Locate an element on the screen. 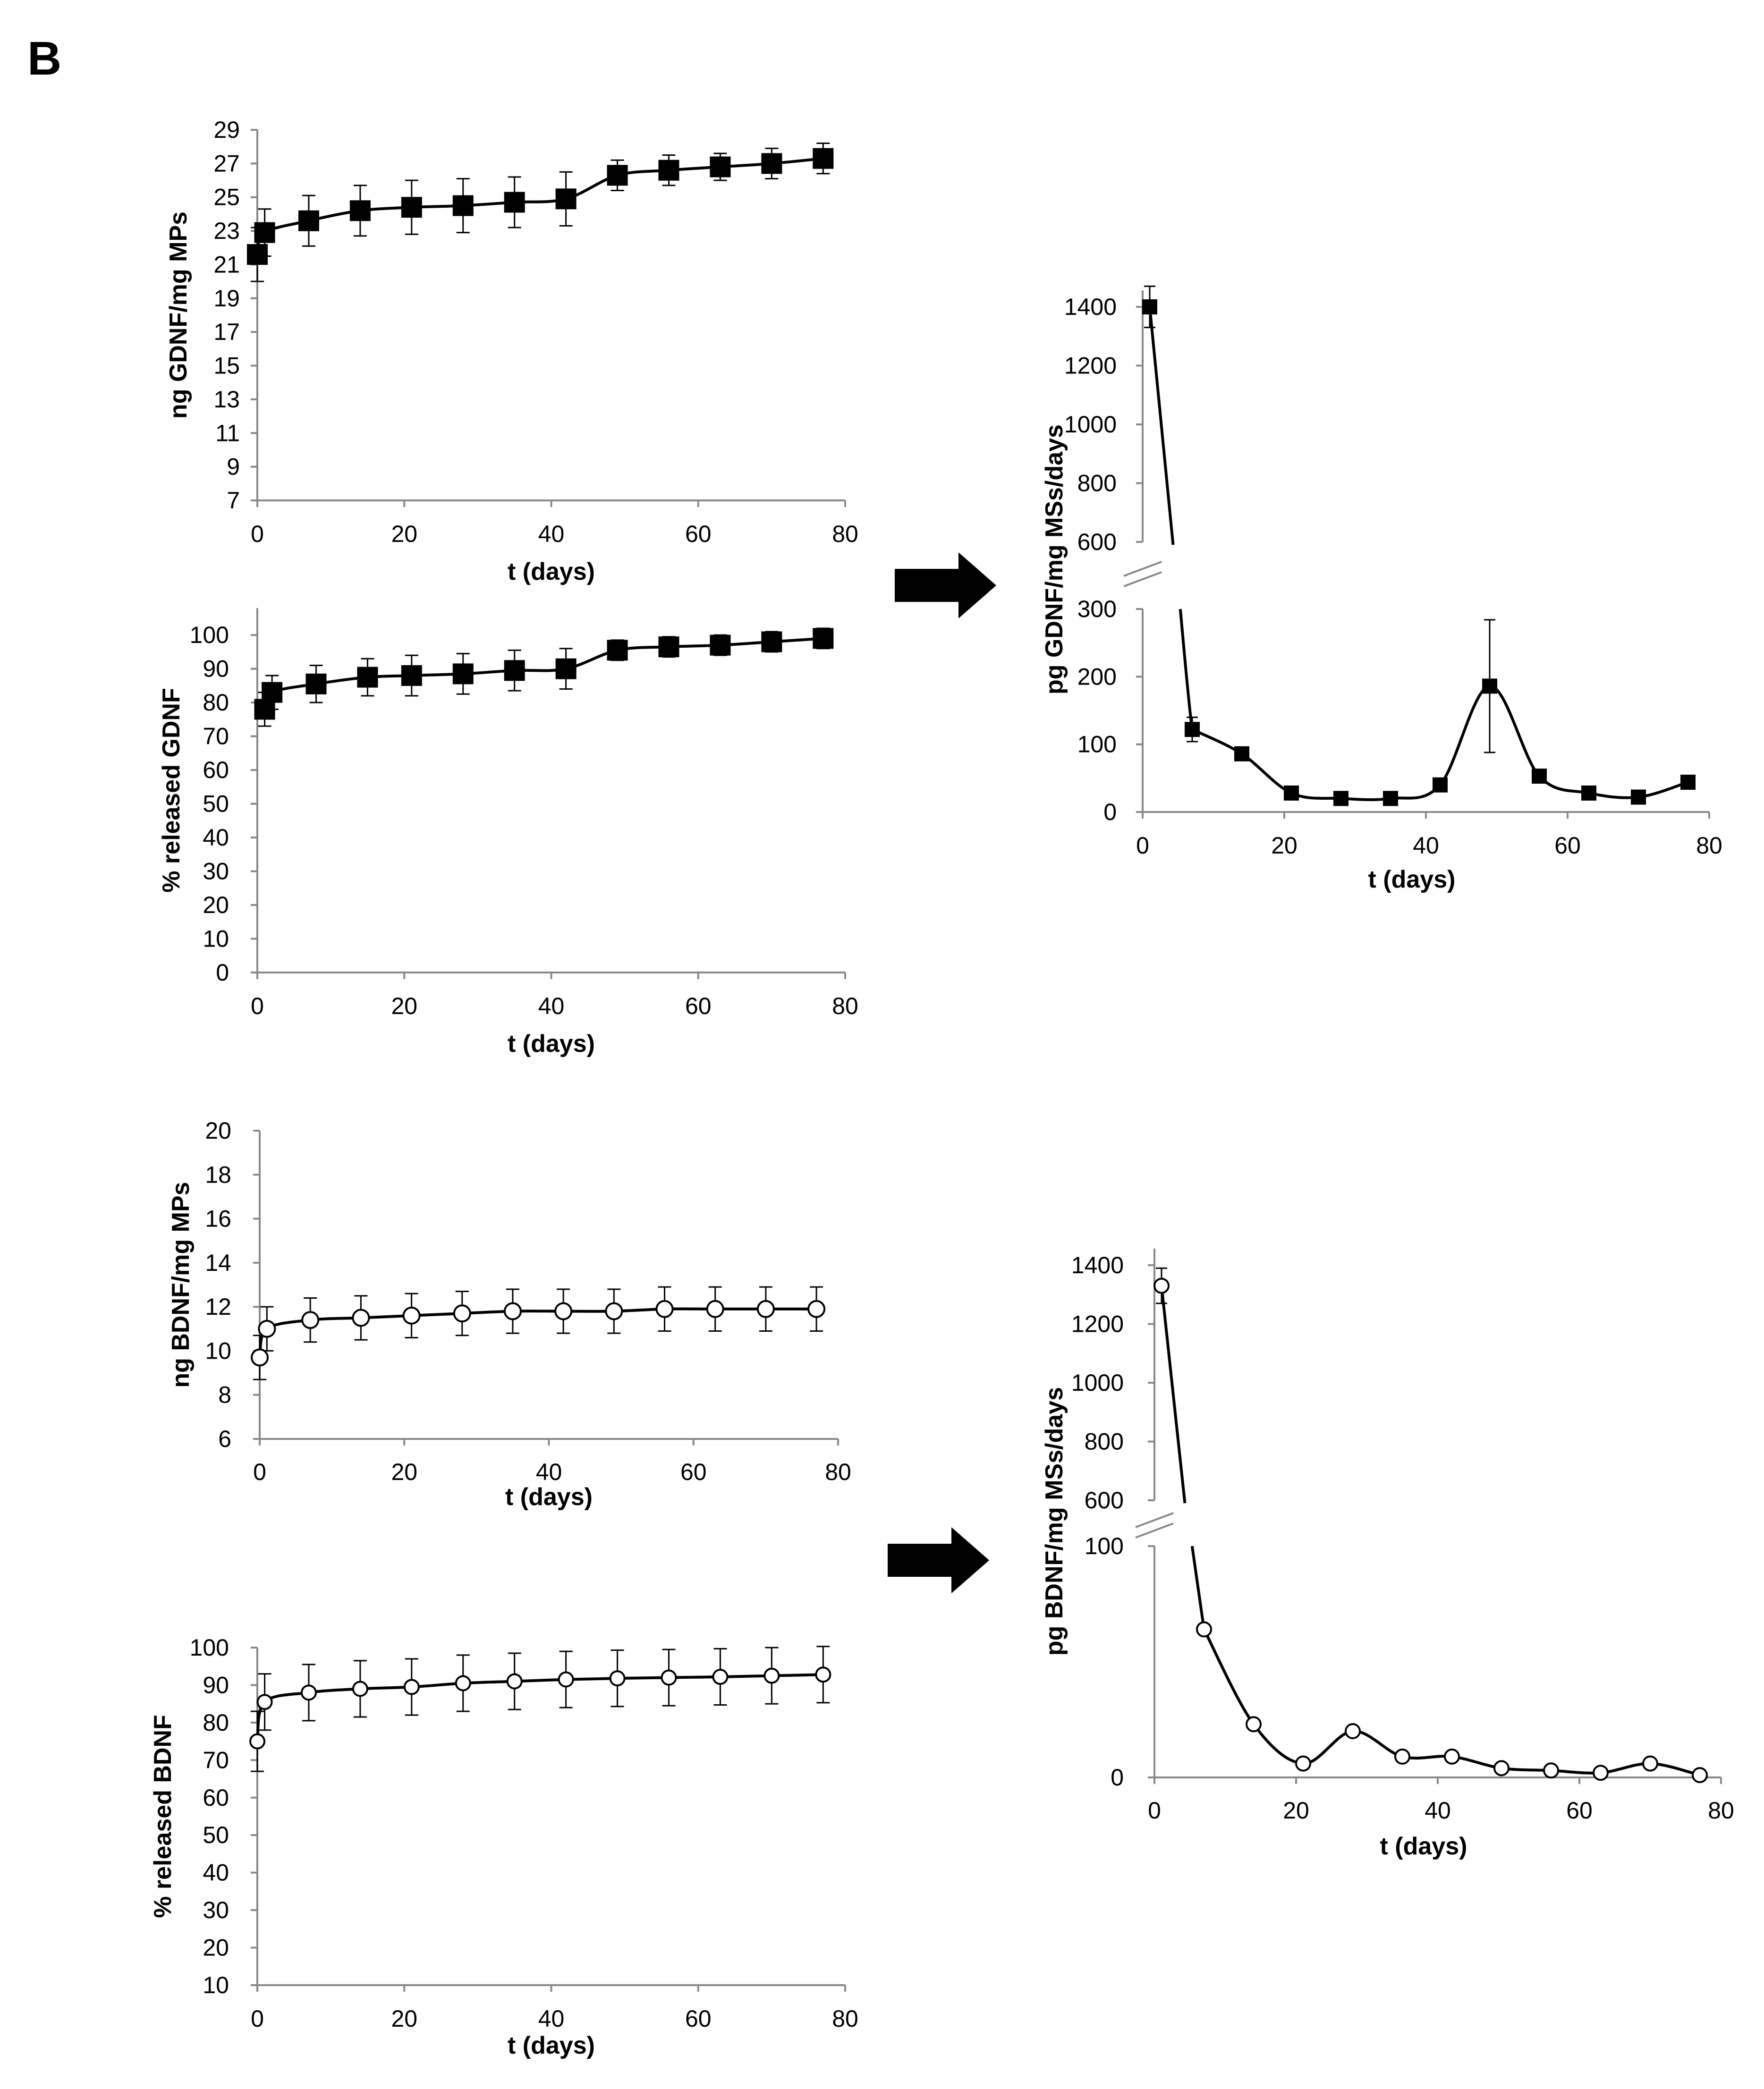  y-tick-label: 27 is located at coordinates (226, 163).